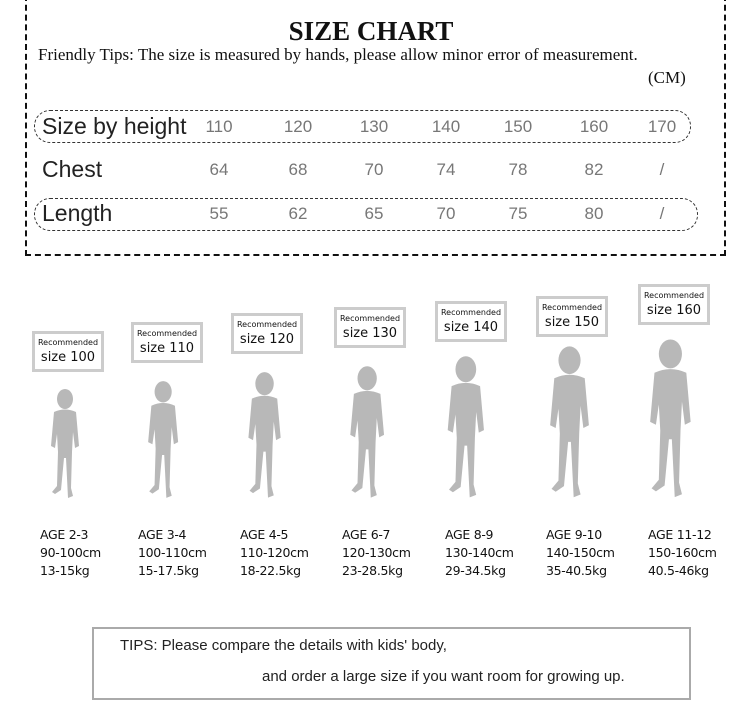 This screenshot has width=750, height=728. What do you see at coordinates (68, 357) in the screenshot?
I see `recommended-size: size 100` at bounding box center [68, 357].